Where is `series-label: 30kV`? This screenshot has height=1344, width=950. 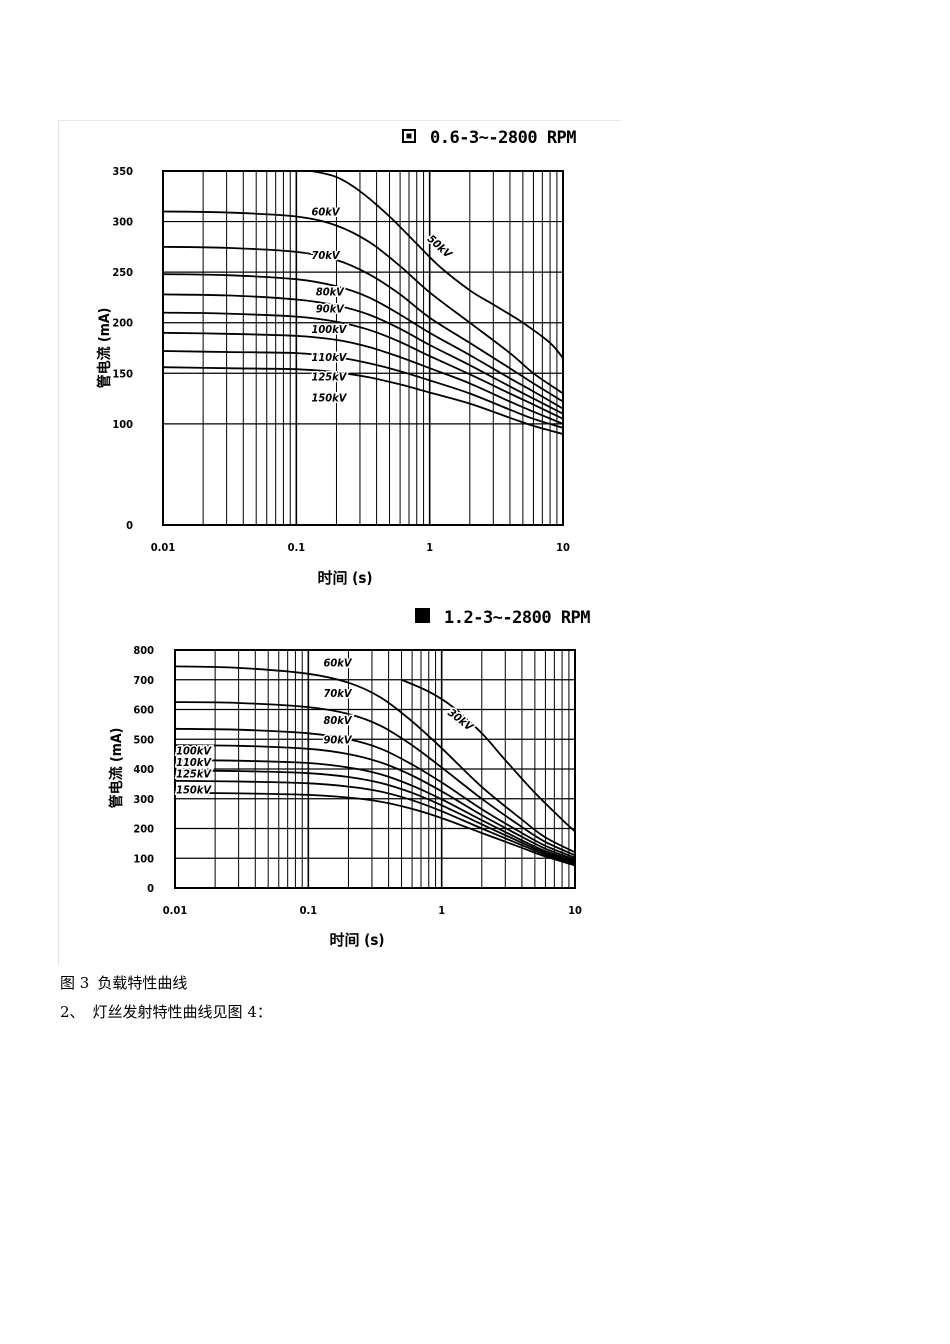
series-label: 30kV is located at coordinates (460, 720).